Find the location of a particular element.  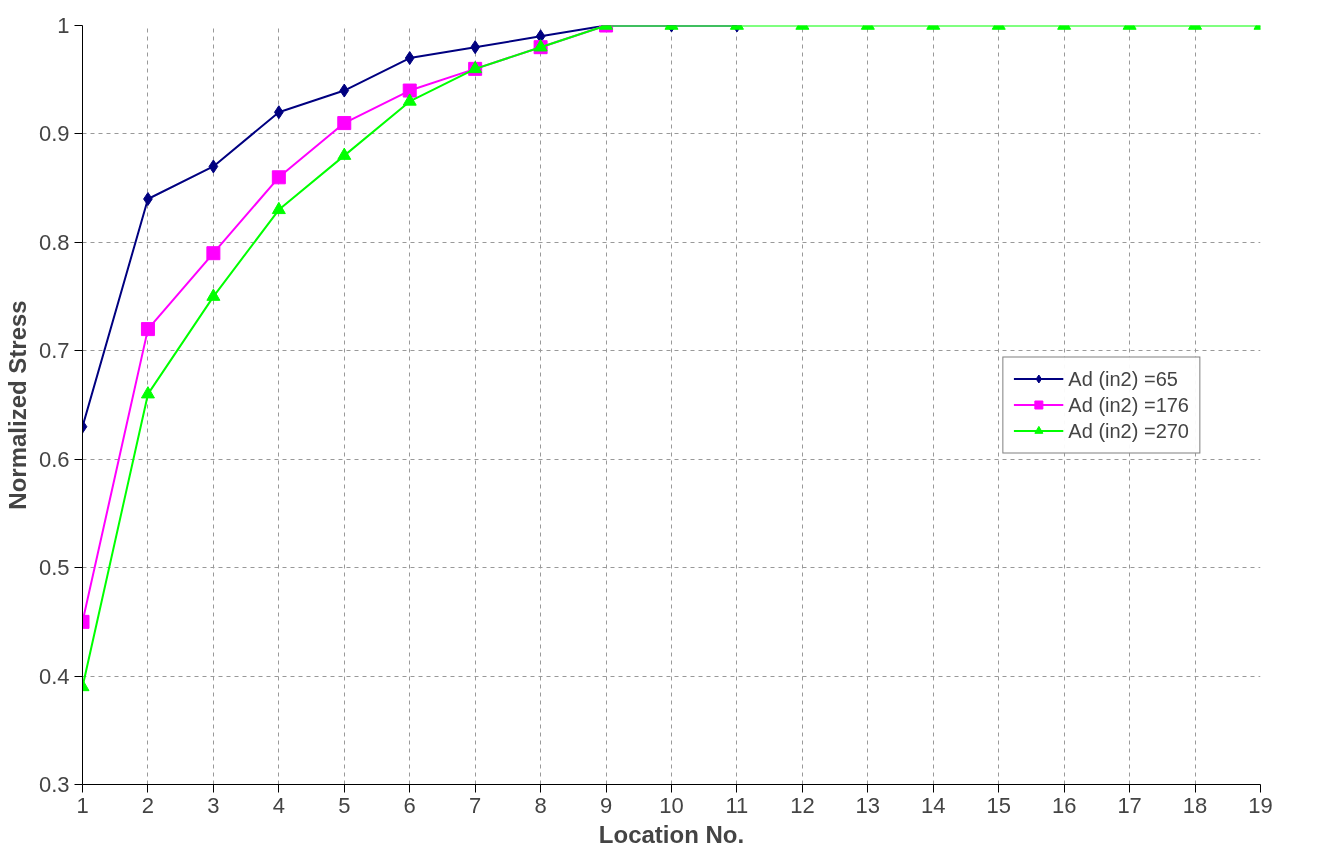

legend-label: Ad (in2) =65 is located at coordinates (1123, 378).